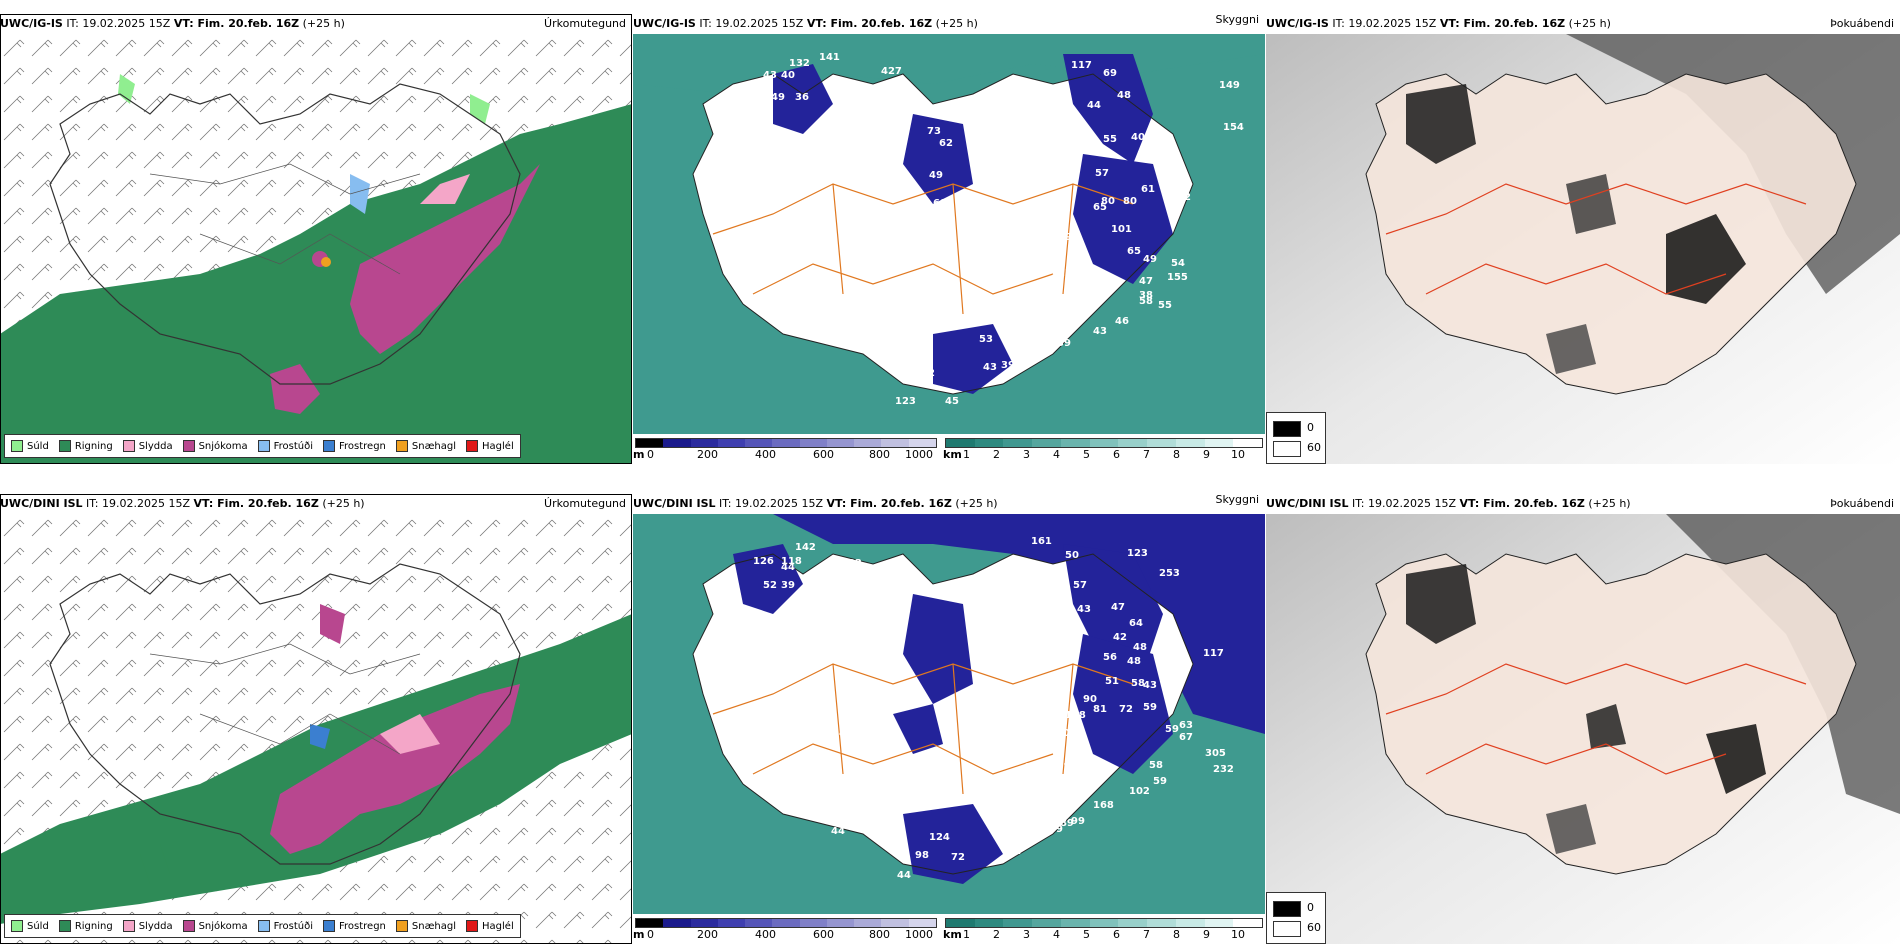 The height and width of the screenshot is (950, 1900). What do you see at coordinates (1310, 427) in the screenshot?
I see `legend-label: 0` at bounding box center [1310, 427].